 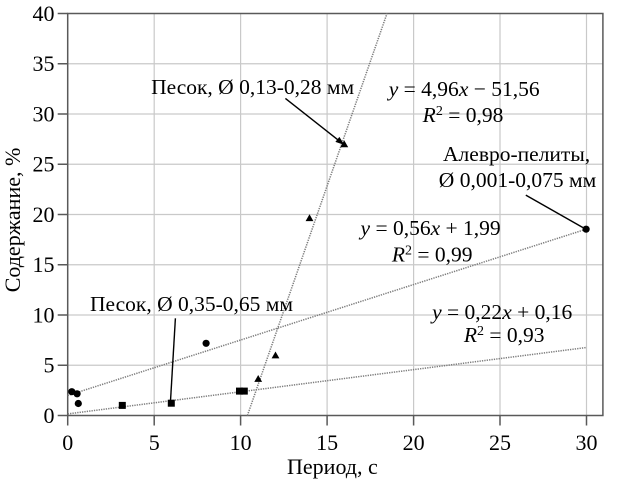 I want to click on svg-text: Алевро-пелиты,, so click(x=516, y=154).